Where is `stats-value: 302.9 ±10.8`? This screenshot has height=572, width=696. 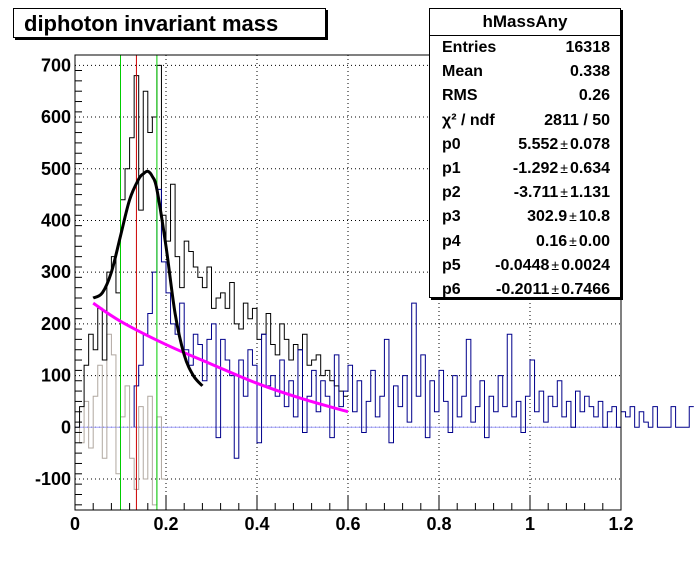
stats-value: 302.9 ±10.8 is located at coordinates (568, 217).